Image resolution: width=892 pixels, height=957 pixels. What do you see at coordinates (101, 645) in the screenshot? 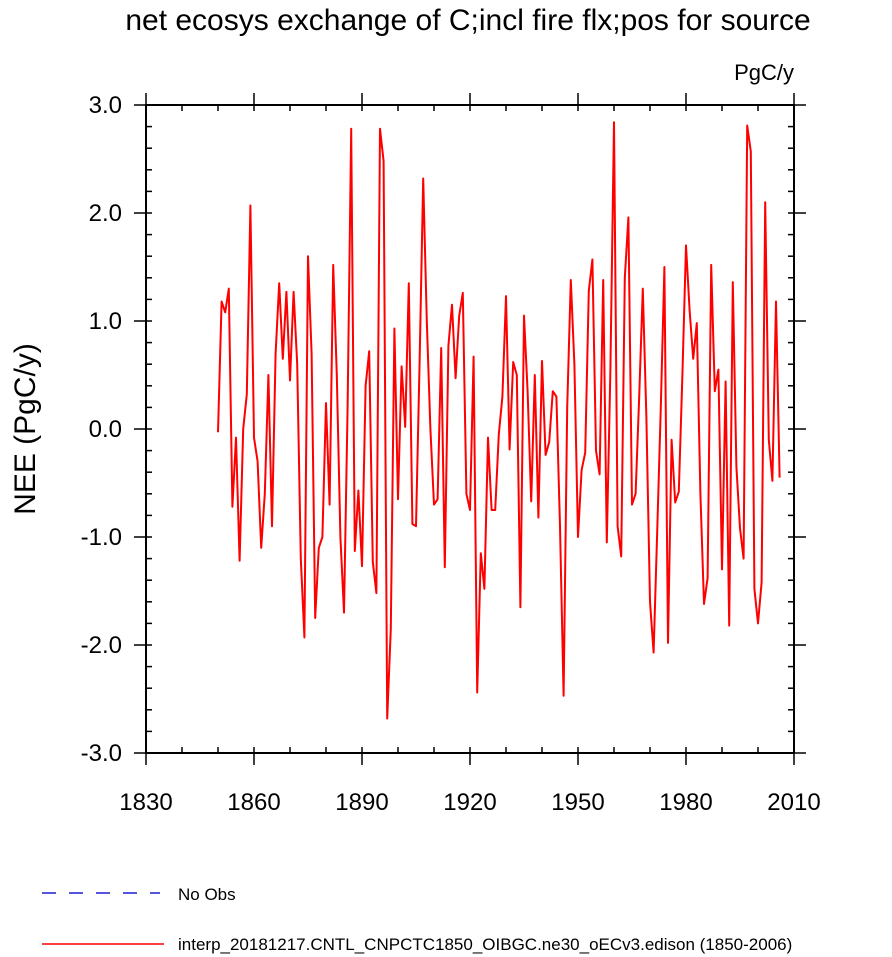
I see `y-tick-label: -2.0` at bounding box center [101, 645].